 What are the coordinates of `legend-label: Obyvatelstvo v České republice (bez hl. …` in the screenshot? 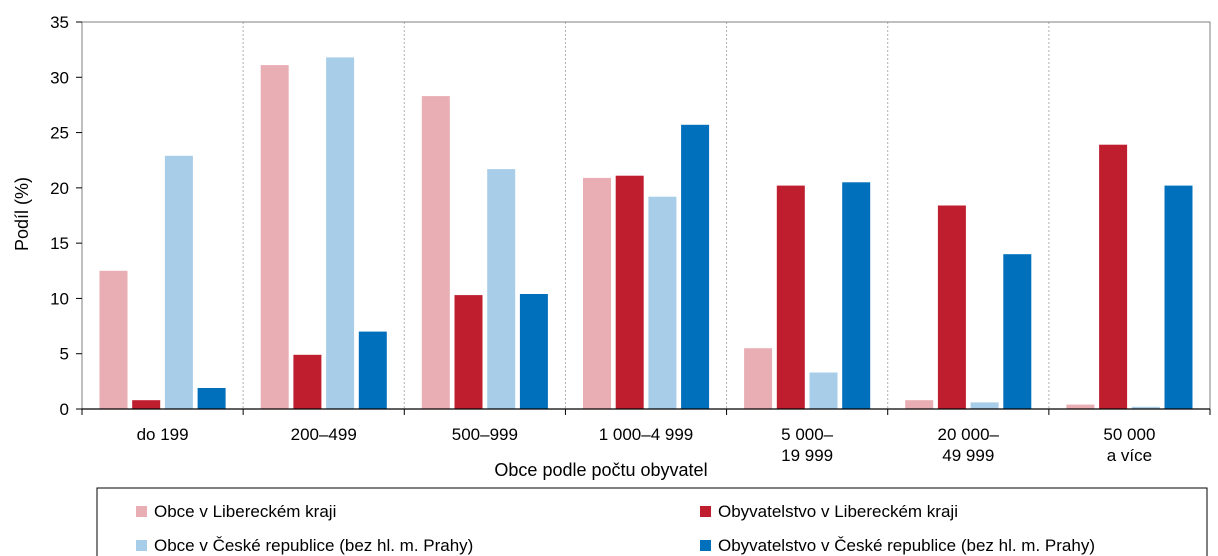 It's located at (906, 545).